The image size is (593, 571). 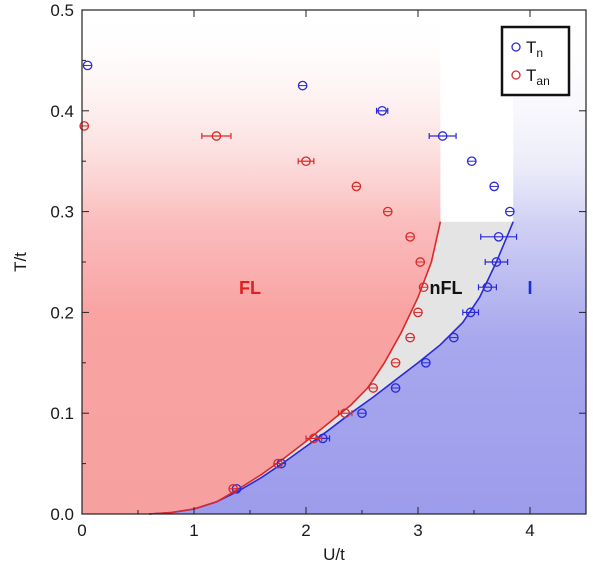 What do you see at coordinates (535, 61) in the screenshot?
I see `legend-box` at bounding box center [535, 61].